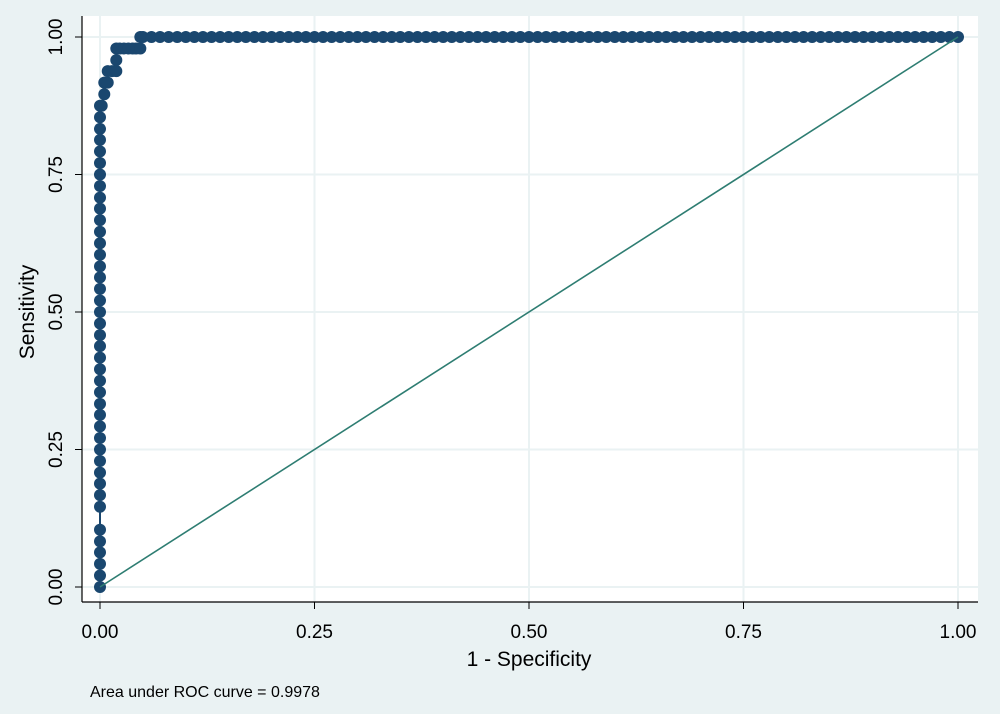 The image size is (1000, 719). I want to click on y-tick-label: 0.75, so click(56, 174).